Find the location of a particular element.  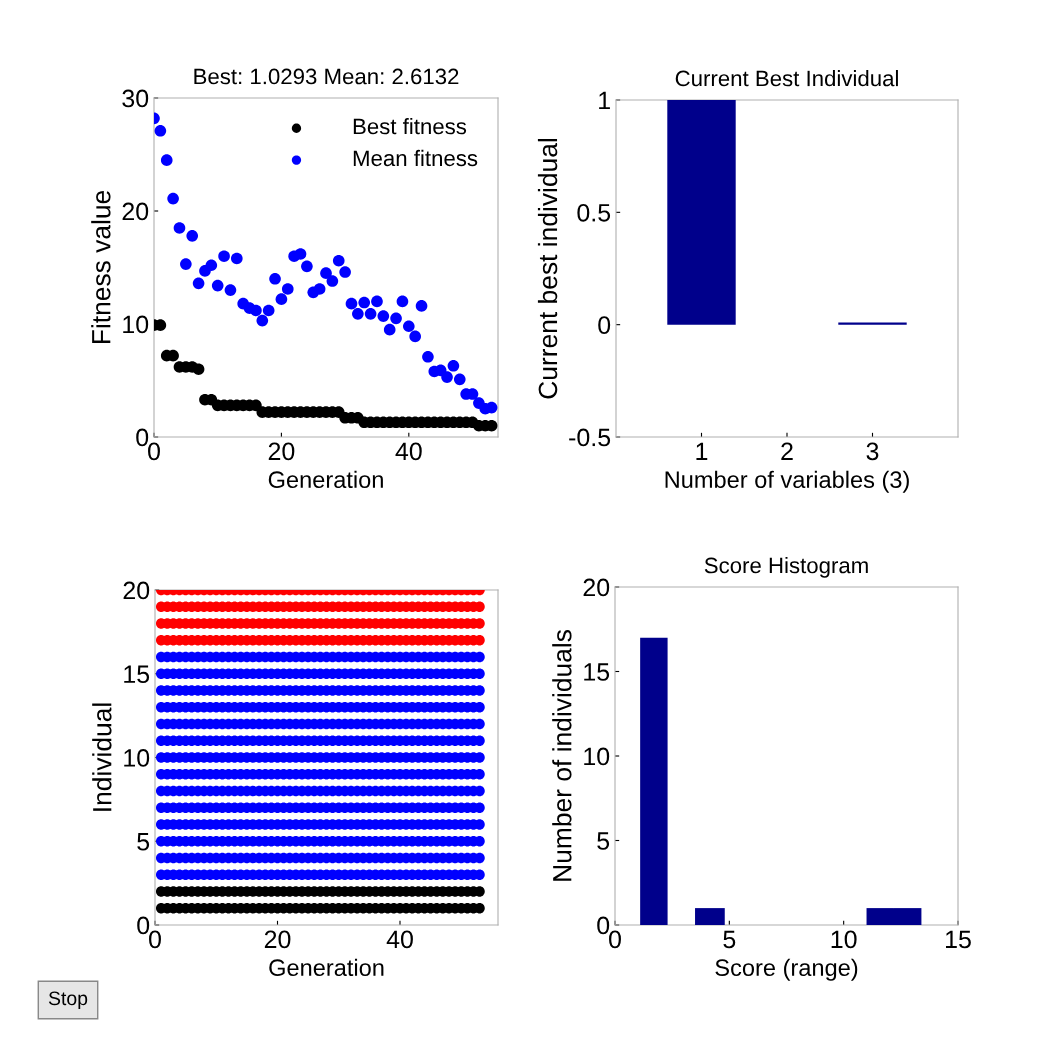

y-tick-label: -0.5 is located at coordinates (590, 437).